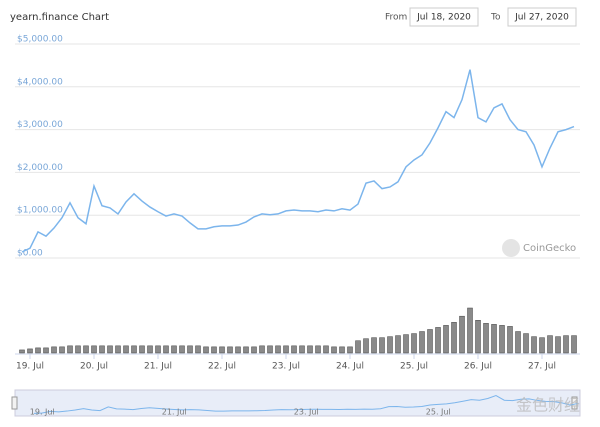 This screenshot has height=427, width=600. Describe the element at coordinates (511, 248) in the screenshot. I see `brand-logo` at that location.